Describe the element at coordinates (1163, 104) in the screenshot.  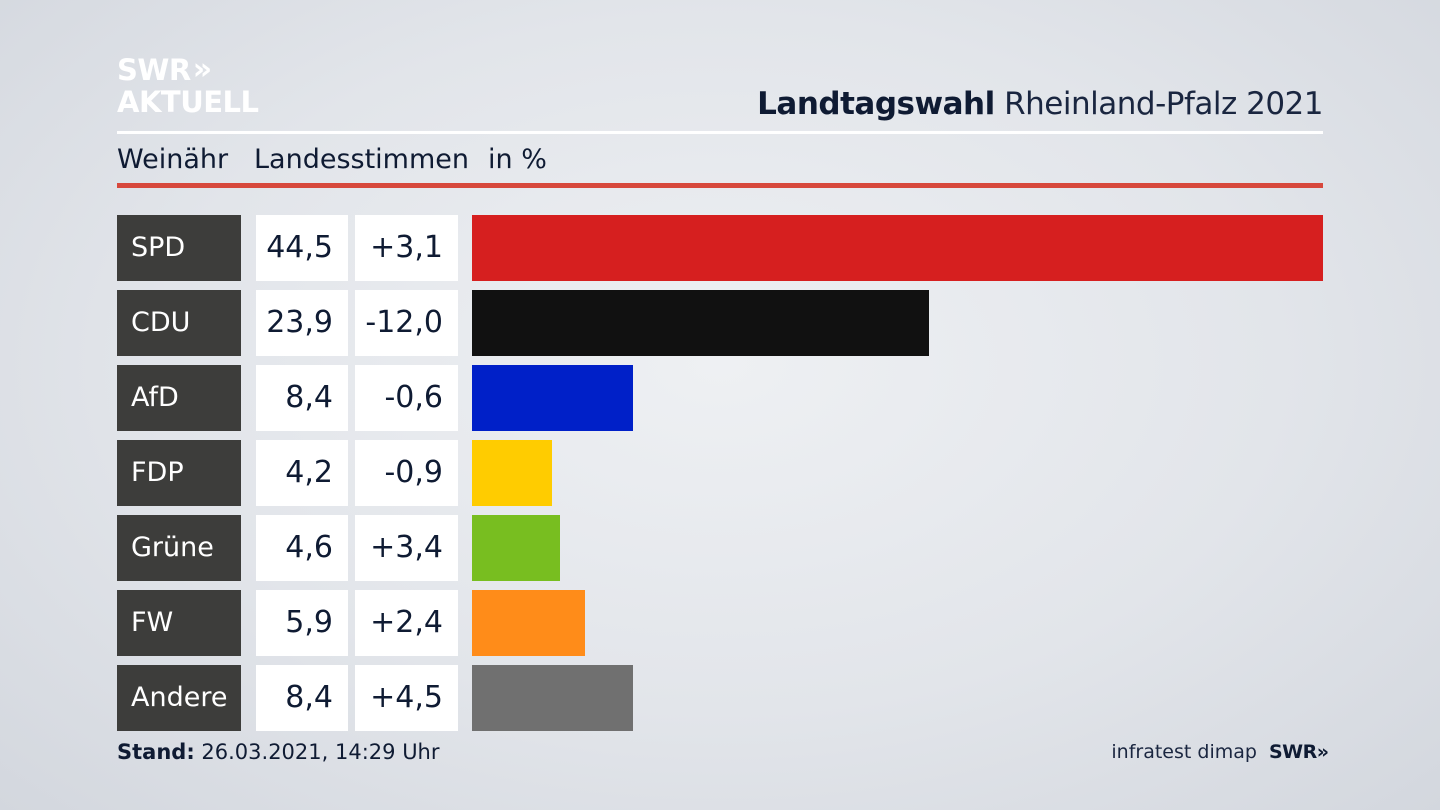
I see `title-normal: Rheinland-Pfalz 2021` at that location.